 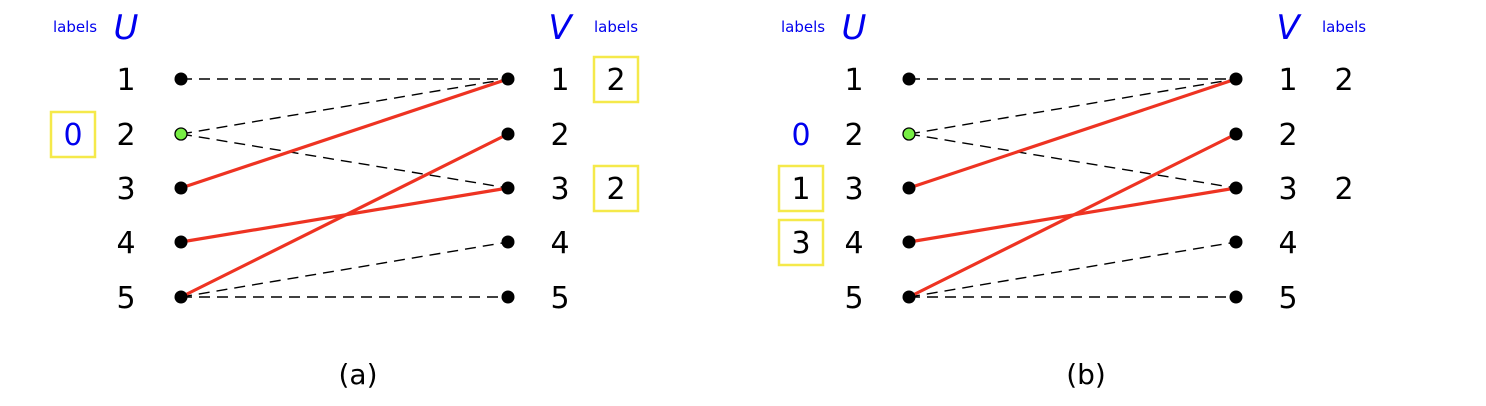 I want to click on u-vertex-label: 1, so click(x=800, y=189).